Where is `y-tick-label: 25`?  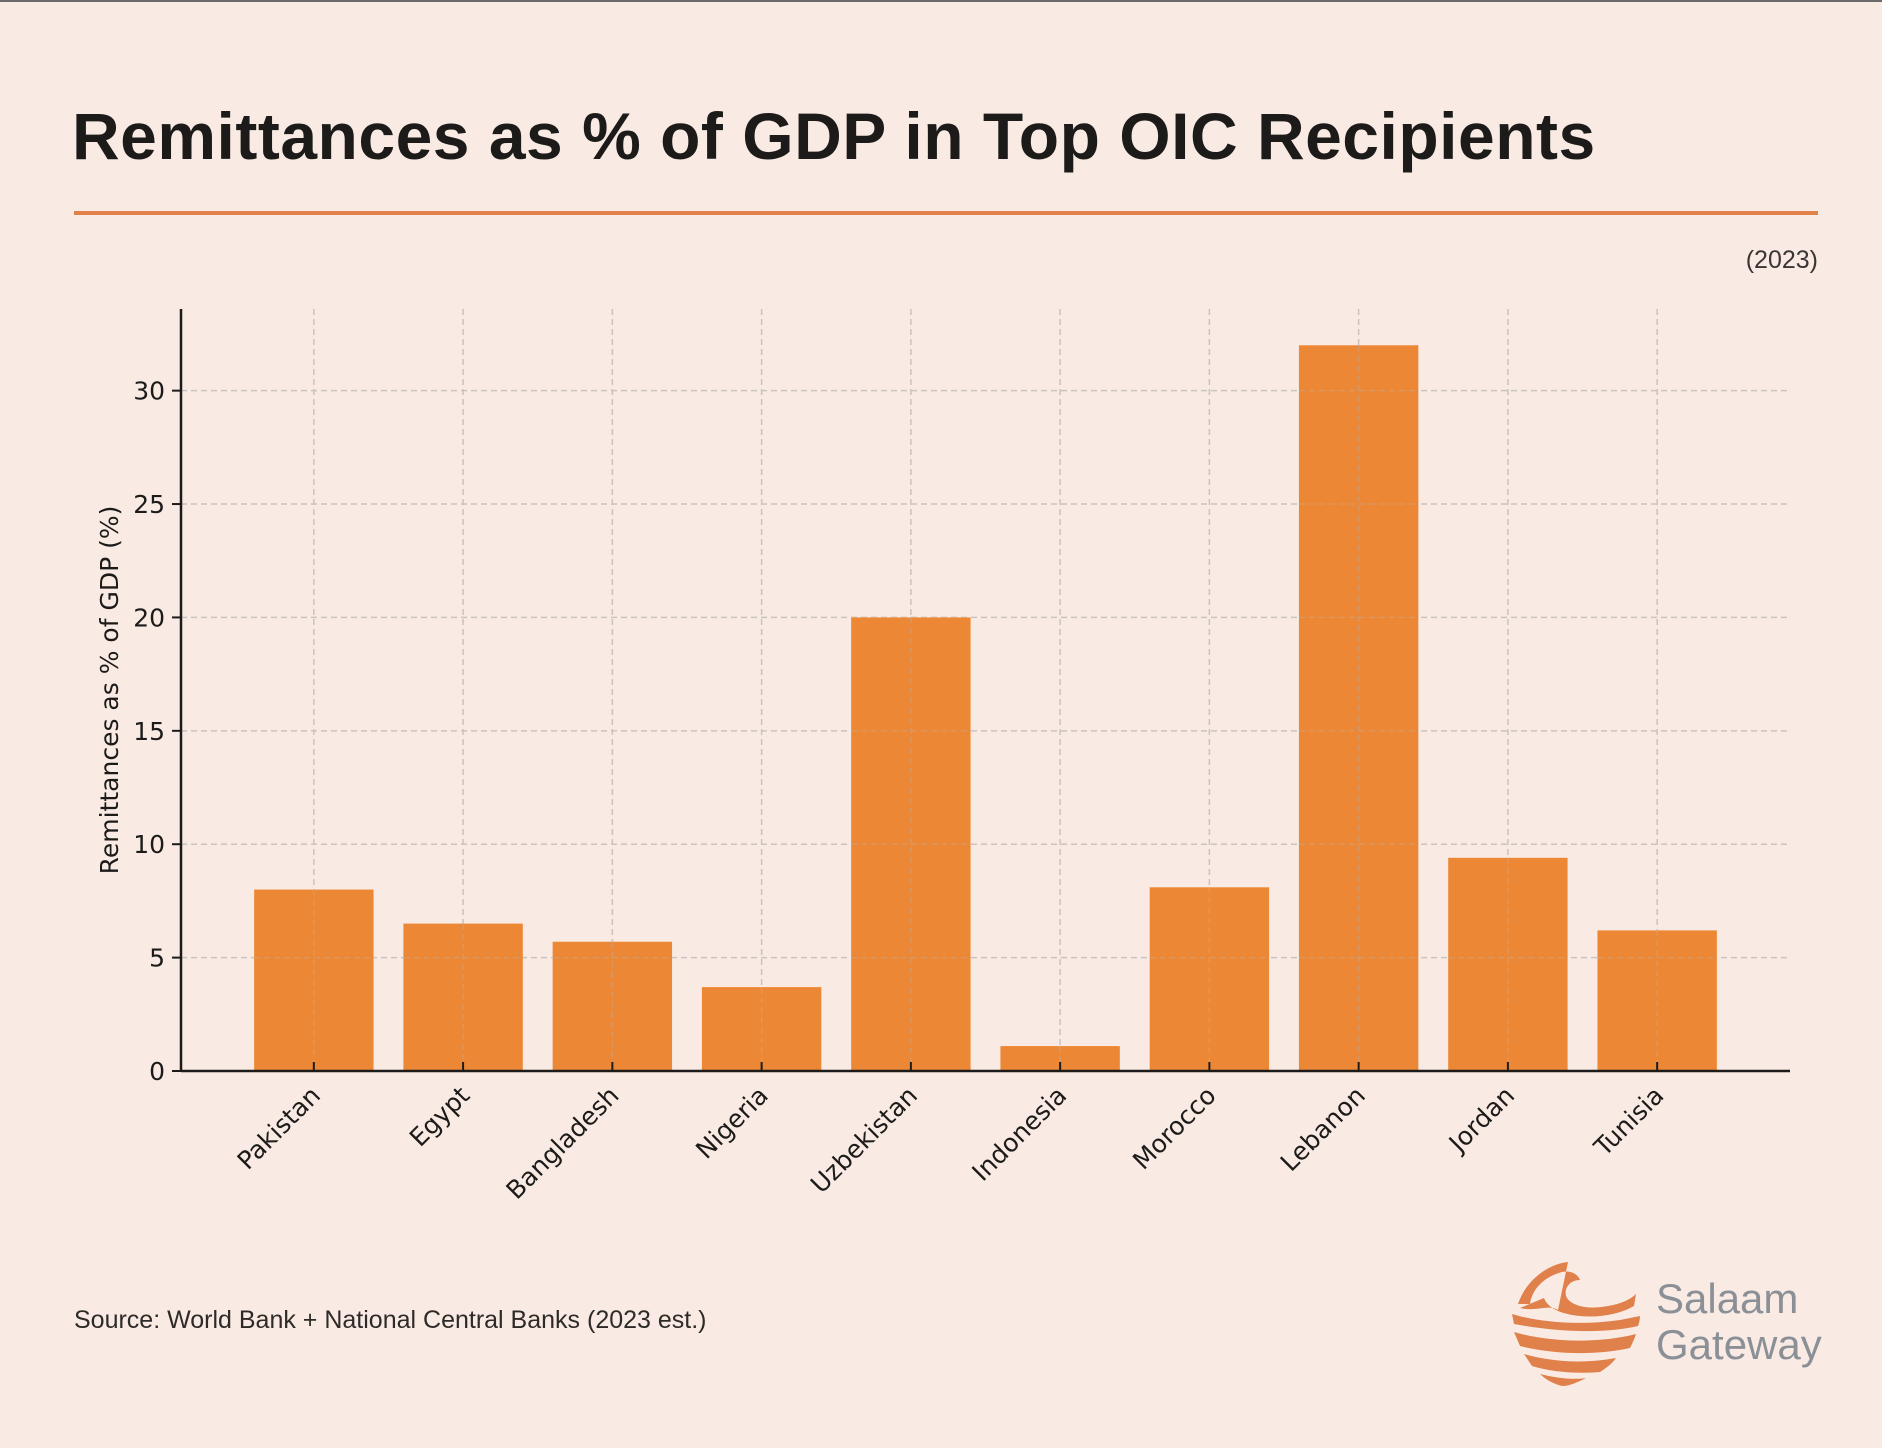 y-tick-label: 25 is located at coordinates (149, 504).